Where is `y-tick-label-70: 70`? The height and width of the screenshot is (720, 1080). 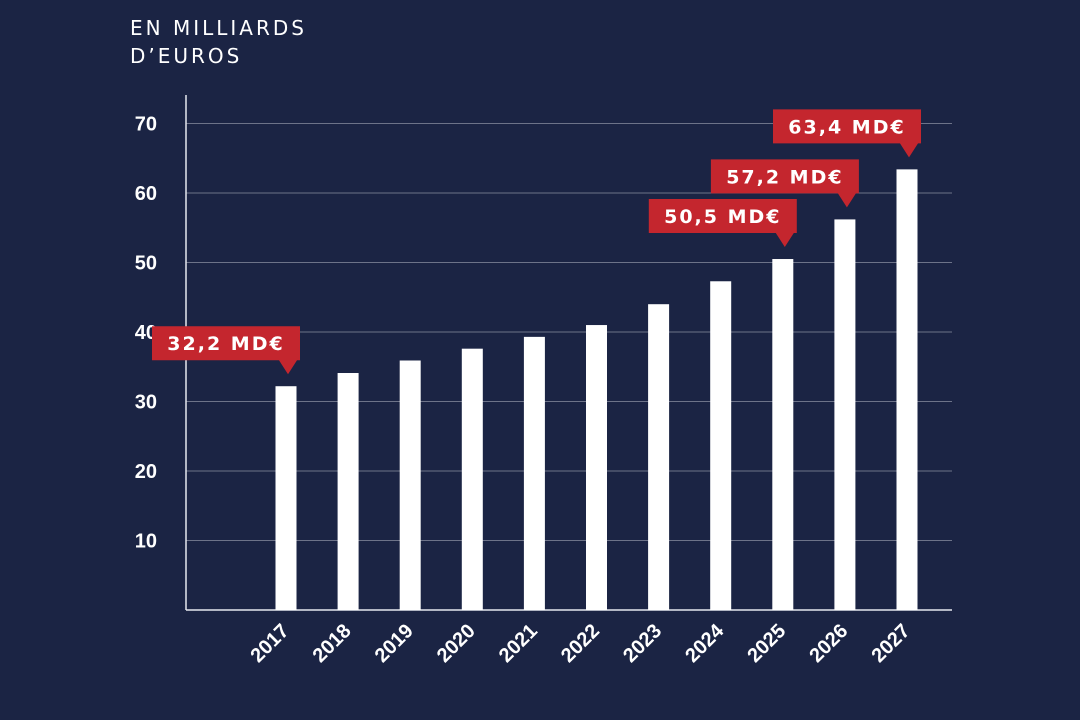 y-tick-label-70: 70 is located at coordinates (146, 125).